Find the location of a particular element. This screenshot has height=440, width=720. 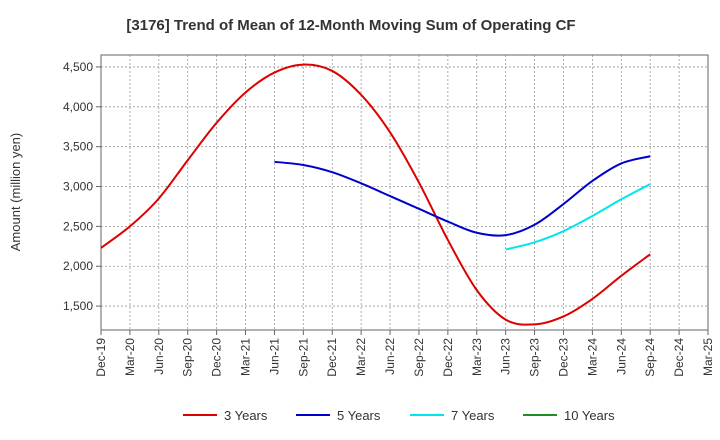

series-line-5-years is located at coordinates (462, 196).